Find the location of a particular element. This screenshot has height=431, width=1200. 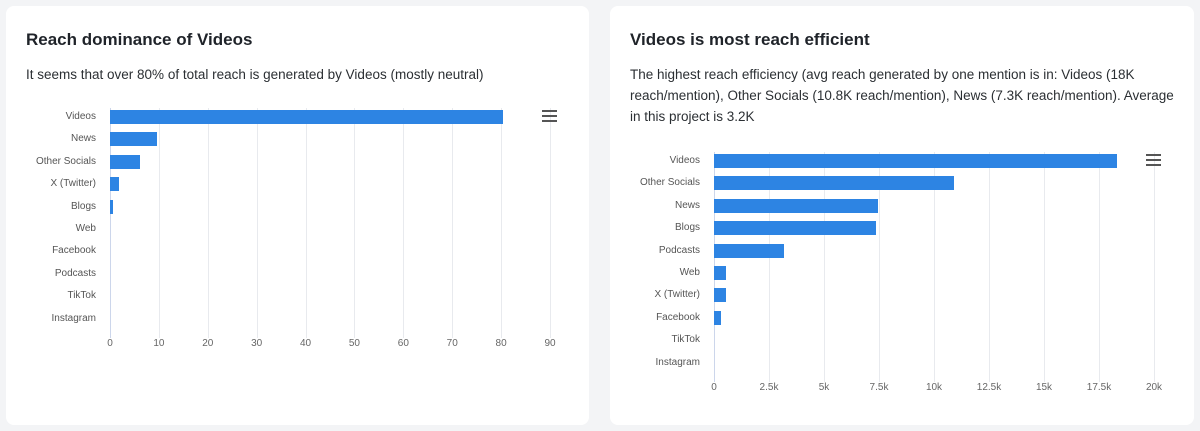

x-axis-tick-label: 70 is located at coordinates (452, 343).